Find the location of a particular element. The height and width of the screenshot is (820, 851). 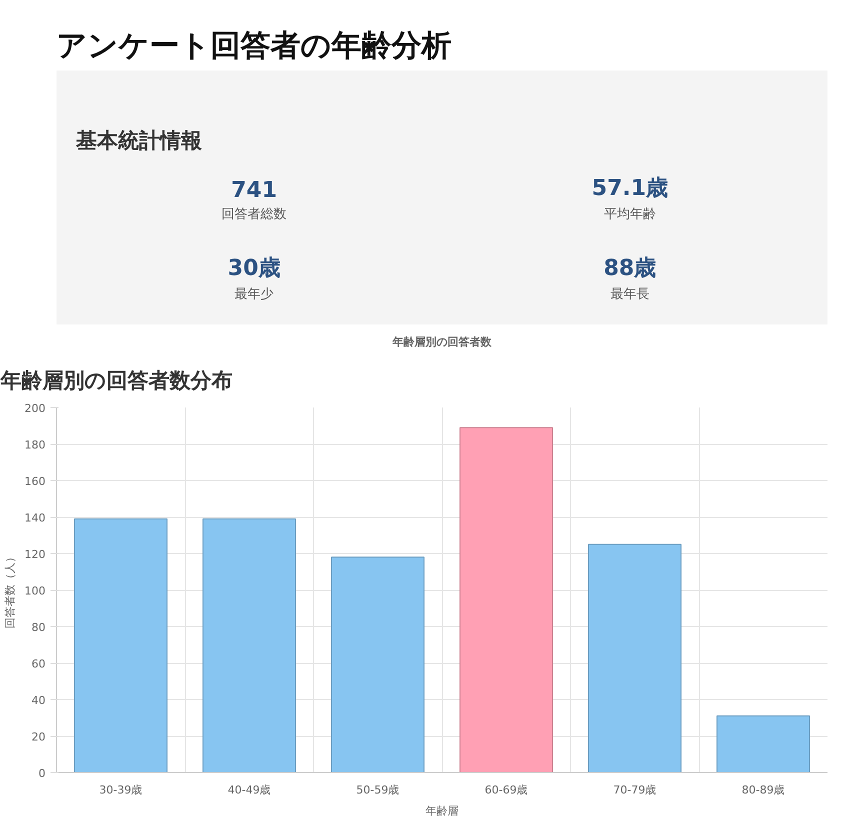

text: 最年少 is located at coordinates (254, 294).